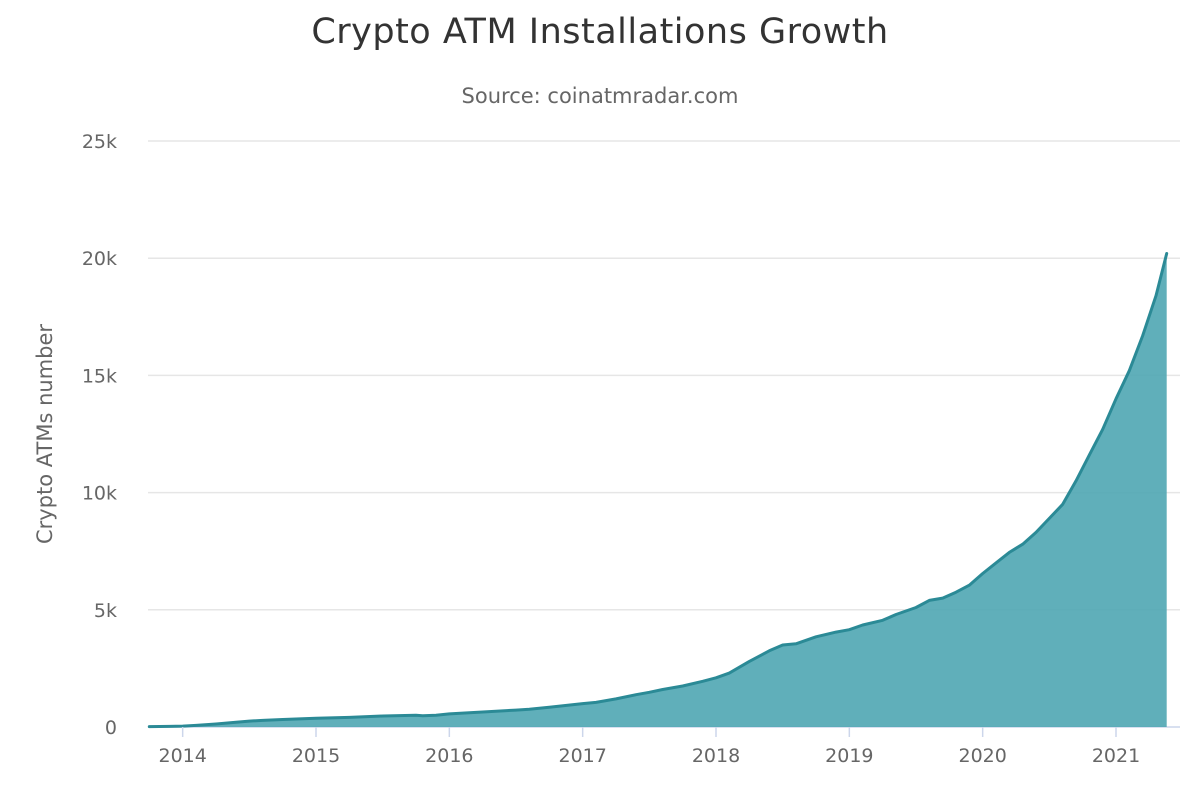  What do you see at coordinates (111, 728) in the screenshot?
I see `y-tick-label: 0` at bounding box center [111, 728].